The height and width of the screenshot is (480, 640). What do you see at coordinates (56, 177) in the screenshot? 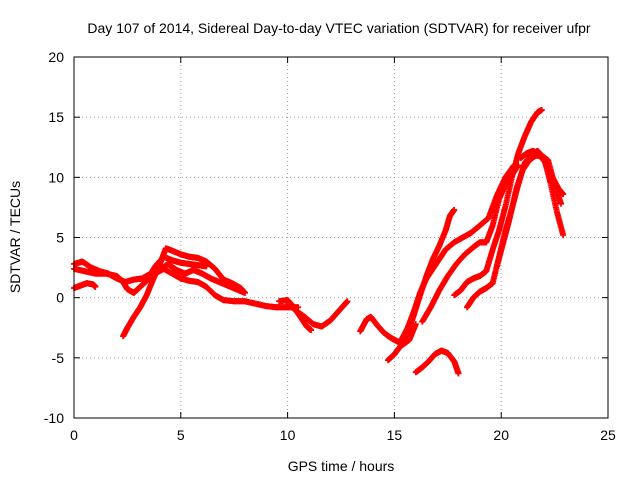
I see `y-tick-label: 10` at bounding box center [56, 177].